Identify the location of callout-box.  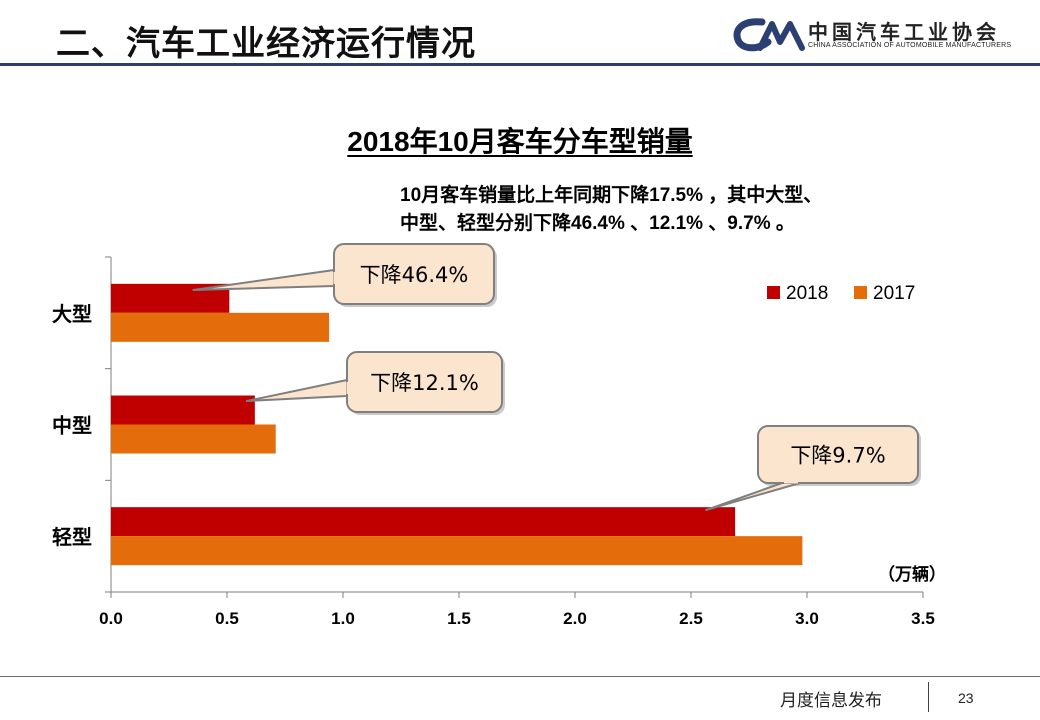
(838, 454).